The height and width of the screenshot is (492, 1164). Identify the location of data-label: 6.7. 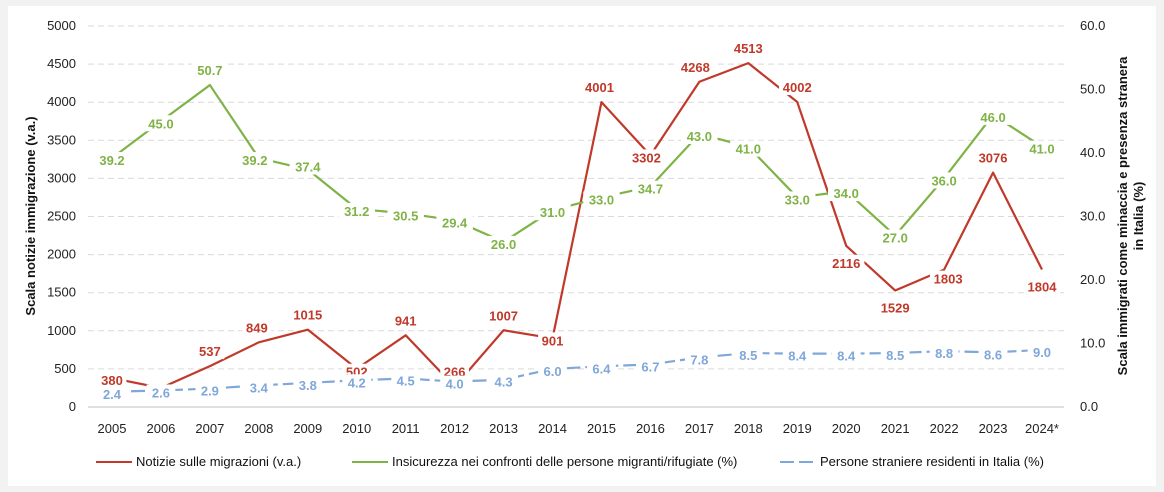
(650, 366).